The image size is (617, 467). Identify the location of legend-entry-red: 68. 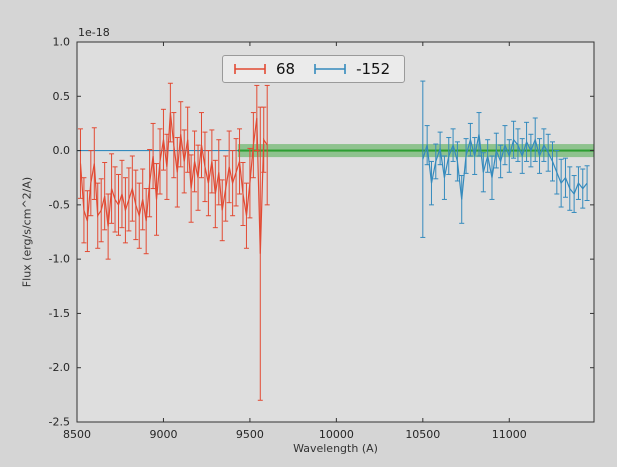
(264, 69).